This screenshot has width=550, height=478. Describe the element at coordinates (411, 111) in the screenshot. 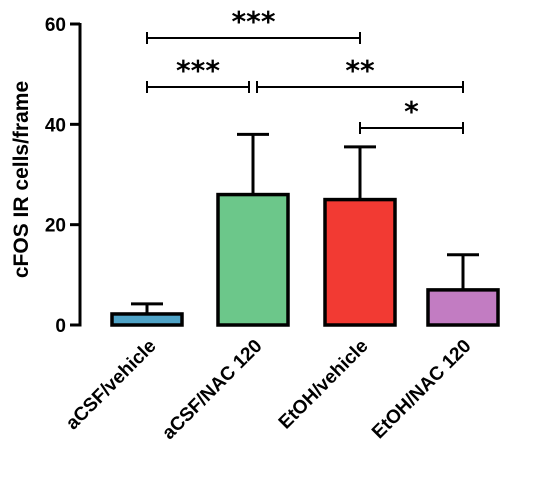

I see `significance-label: *` at that location.